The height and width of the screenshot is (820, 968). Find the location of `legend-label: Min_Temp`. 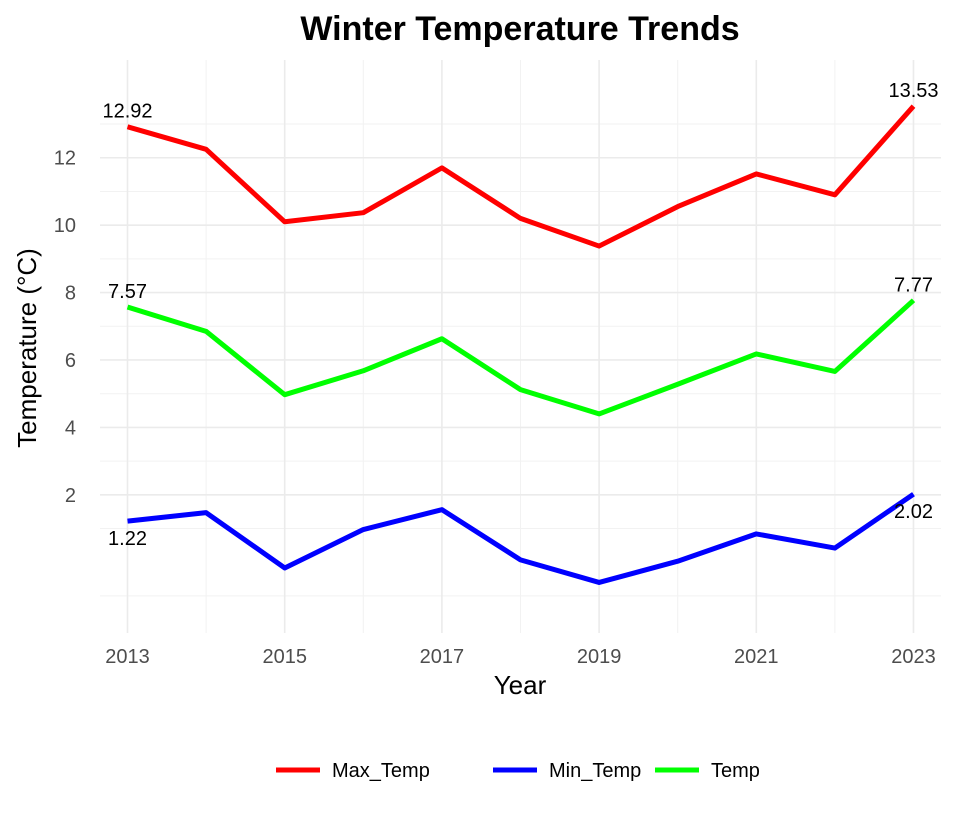

legend-label: Min_Temp is located at coordinates (595, 771).